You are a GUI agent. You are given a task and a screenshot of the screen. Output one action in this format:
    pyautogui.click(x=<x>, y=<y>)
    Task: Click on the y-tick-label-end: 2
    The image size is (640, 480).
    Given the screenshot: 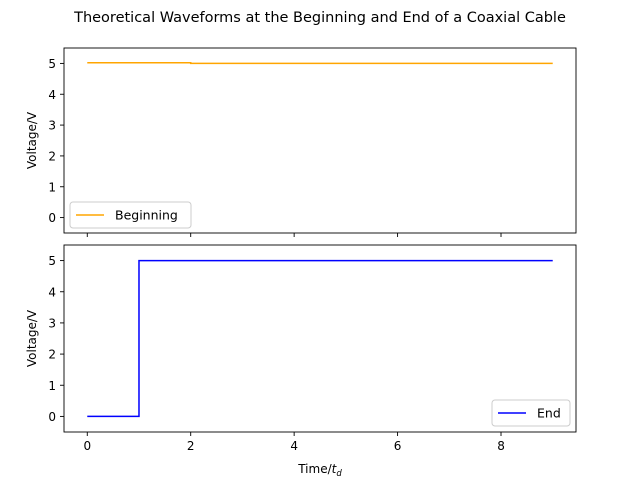 What is the action you would take?
    pyautogui.click(x=52, y=355)
    